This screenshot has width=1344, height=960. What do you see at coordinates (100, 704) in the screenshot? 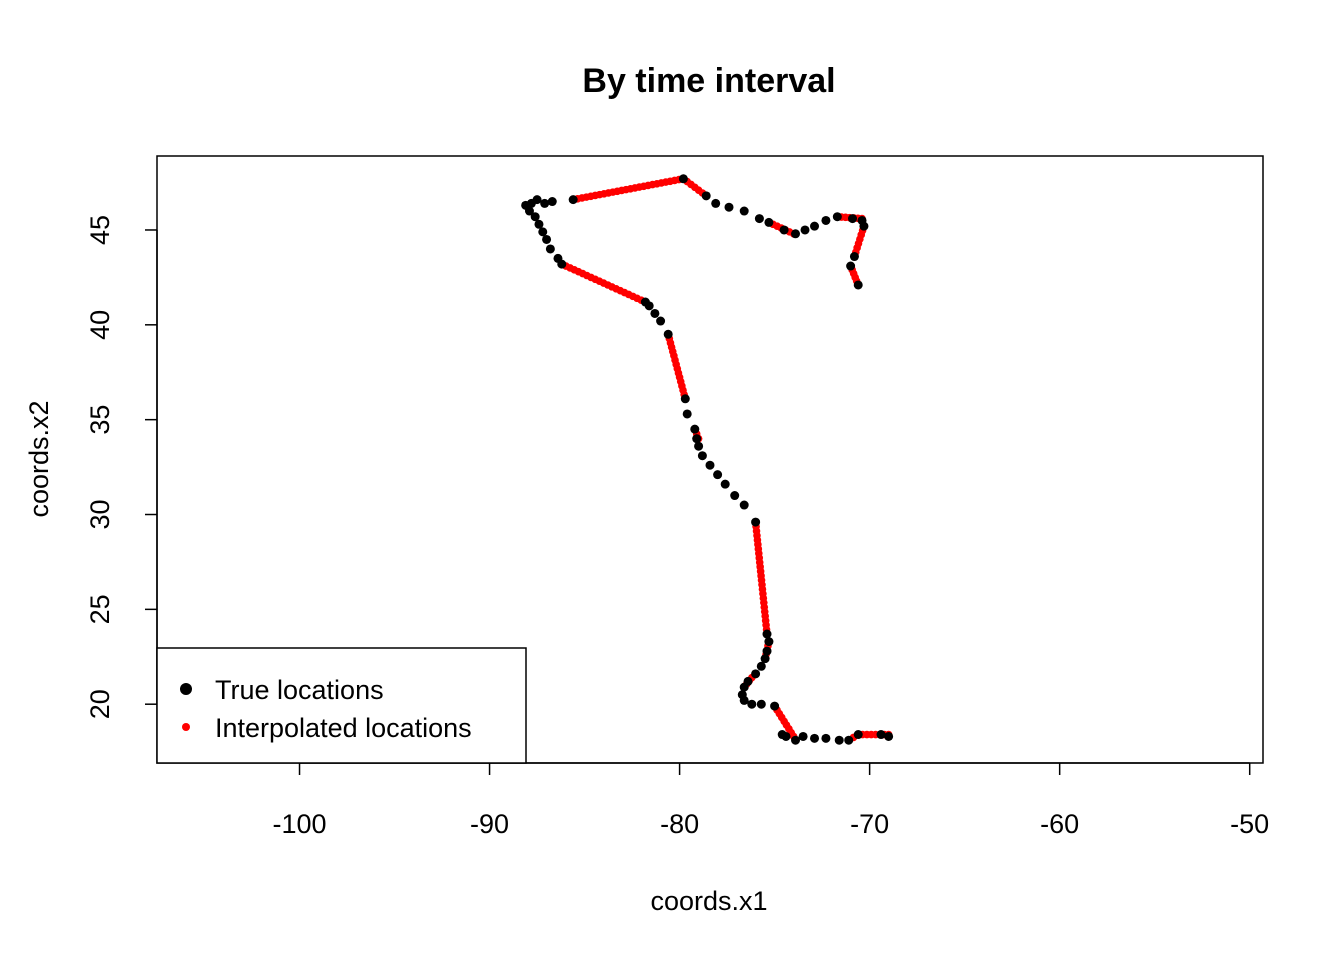
I see `y-tick-label: 20` at bounding box center [100, 704].